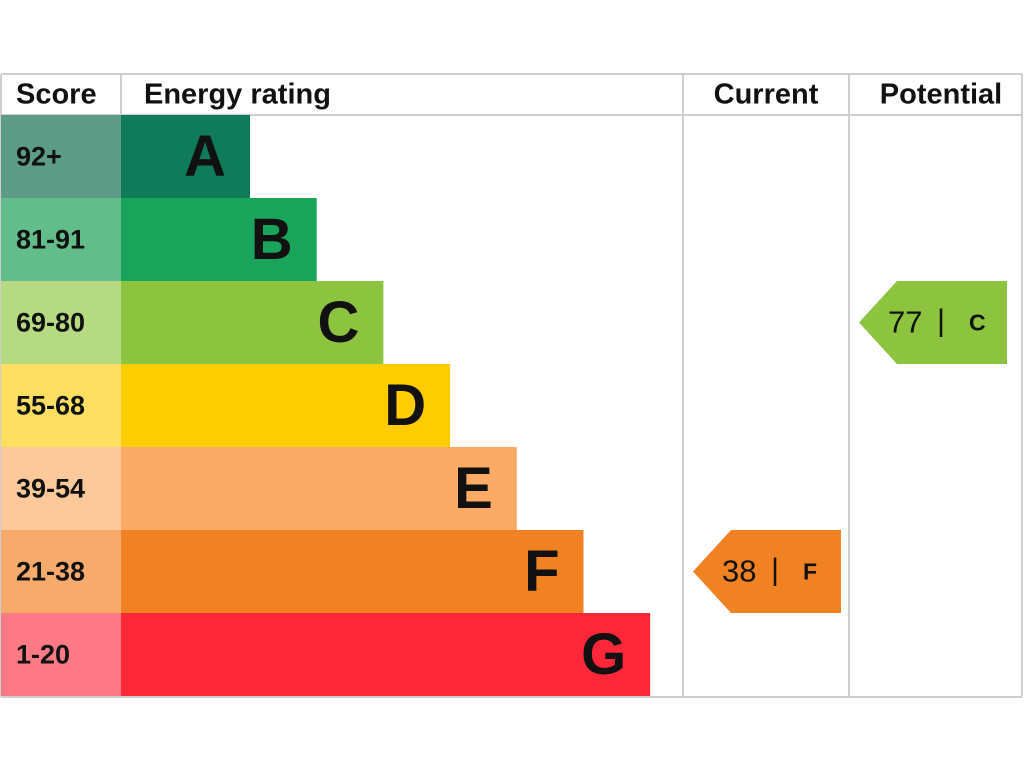 This screenshot has height=768, width=1024. I want to click on score-label: 55-68, so click(50, 406).